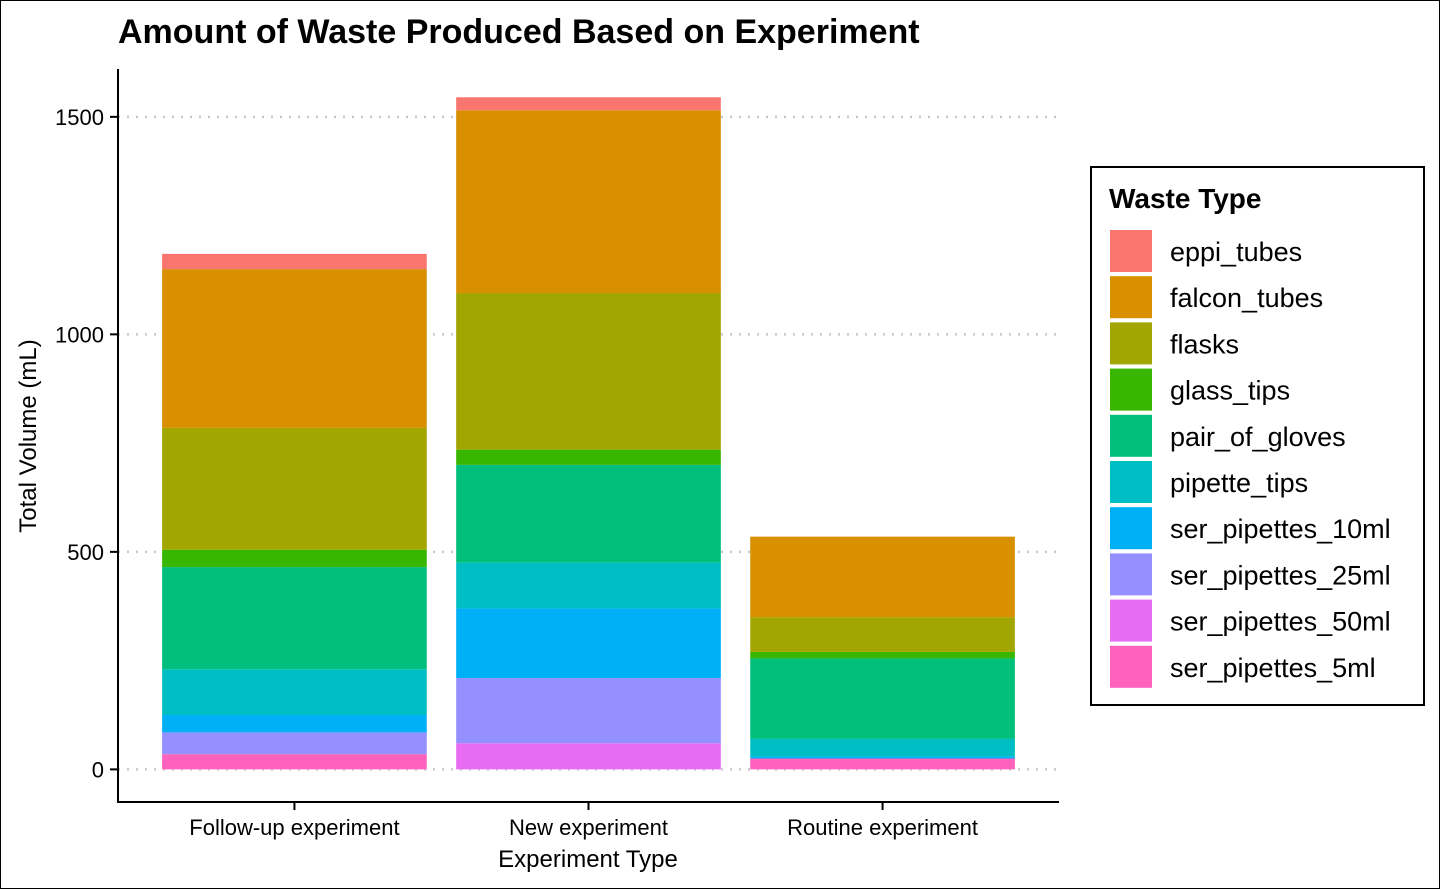 The image size is (1440, 890). What do you see at coordinates (882, 827) in the screenshot?
I see `x-tick-label: Routine experiment` at bounding box center [882, 827].